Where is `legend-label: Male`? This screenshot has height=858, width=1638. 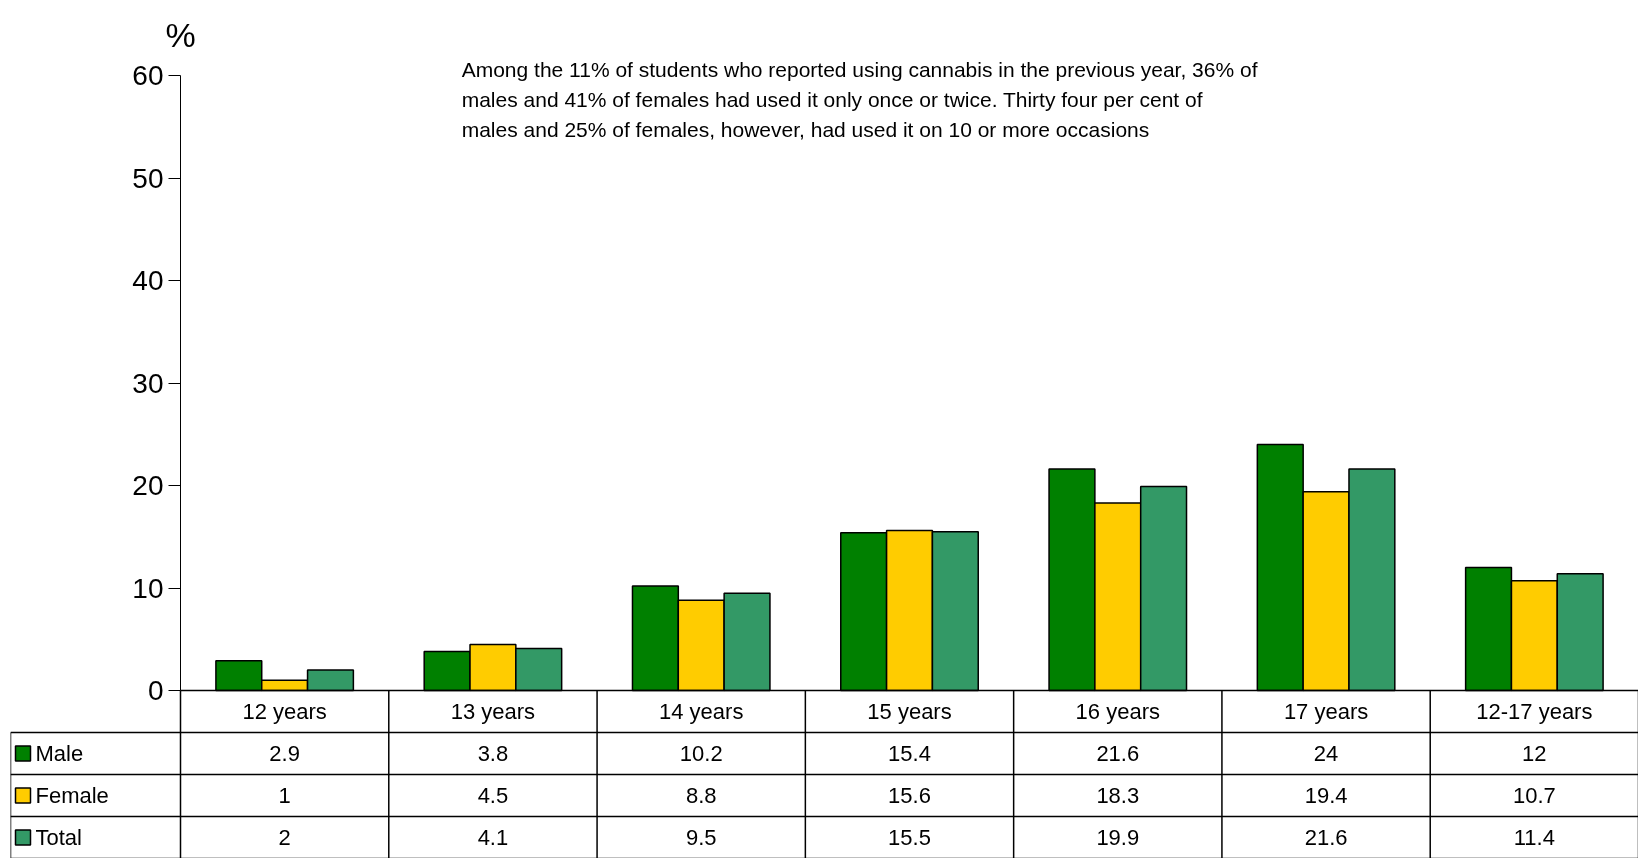
legend-label: Male is located at coordinates (59, 753).